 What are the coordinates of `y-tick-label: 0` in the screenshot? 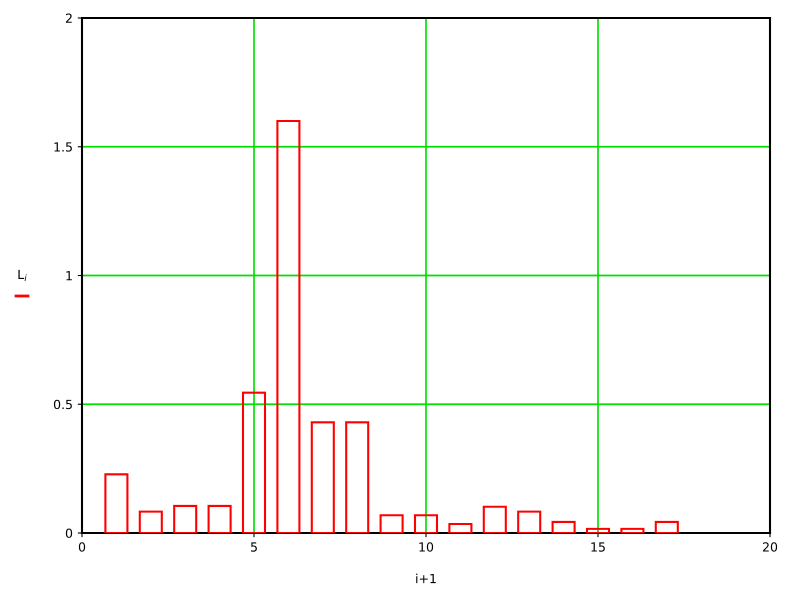 It's located at (69, 533).